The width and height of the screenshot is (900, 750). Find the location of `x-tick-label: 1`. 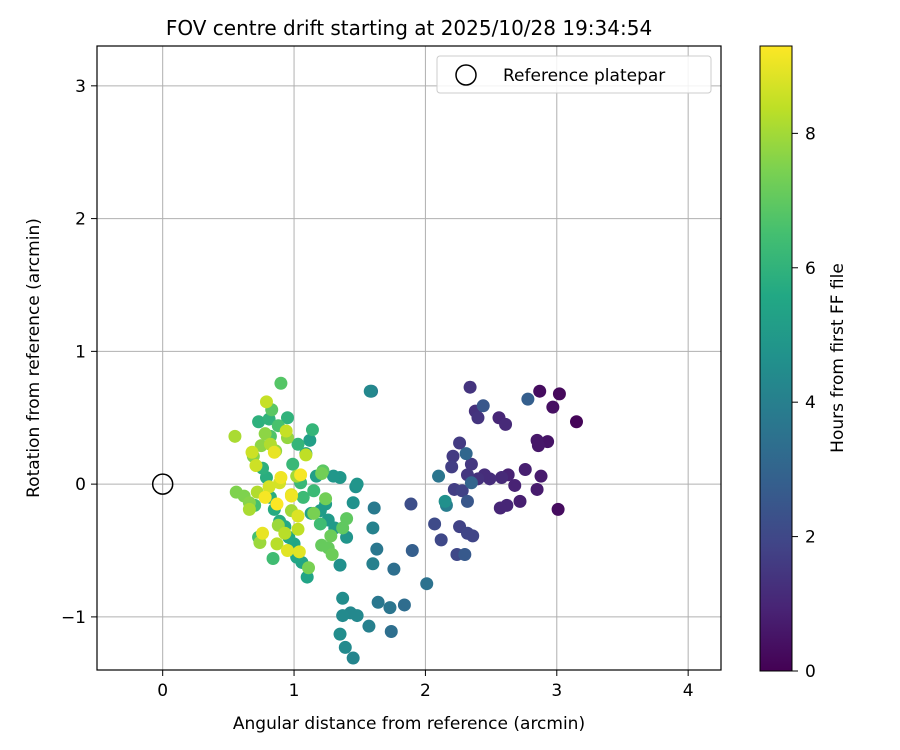

x-tick-label: 1 is located at coordinates (294, 691).